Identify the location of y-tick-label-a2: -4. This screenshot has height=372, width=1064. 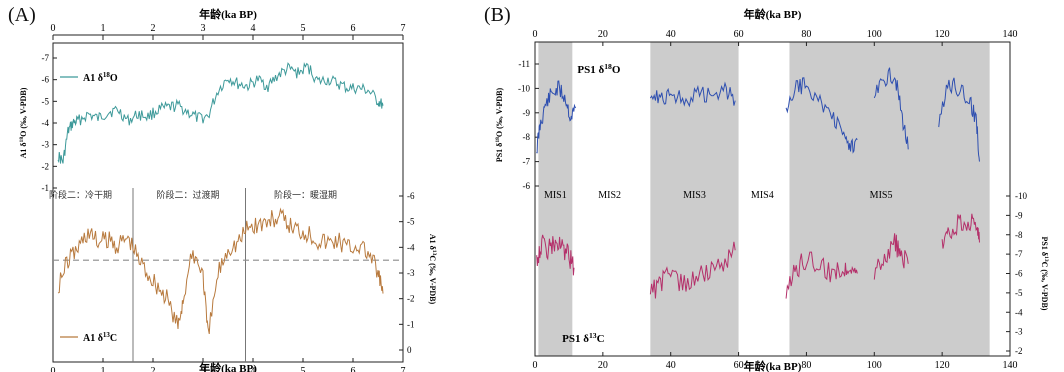
(411, 247).